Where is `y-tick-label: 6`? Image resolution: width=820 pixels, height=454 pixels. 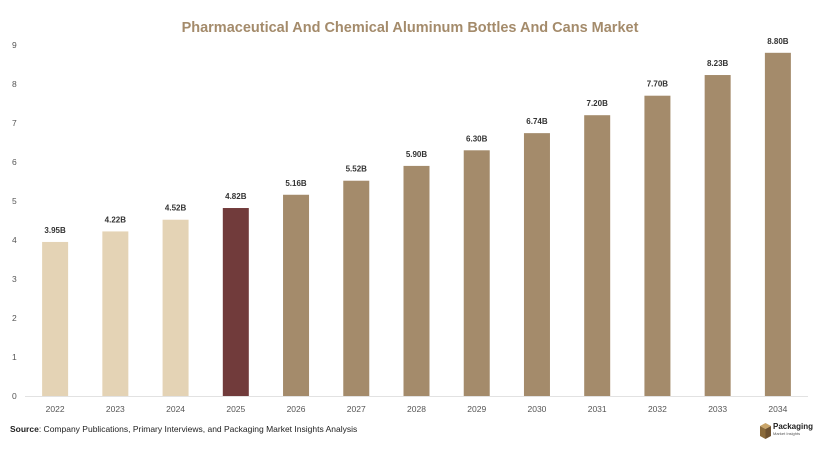 y-tick-label: 6 is located at coordinates (14, 162).